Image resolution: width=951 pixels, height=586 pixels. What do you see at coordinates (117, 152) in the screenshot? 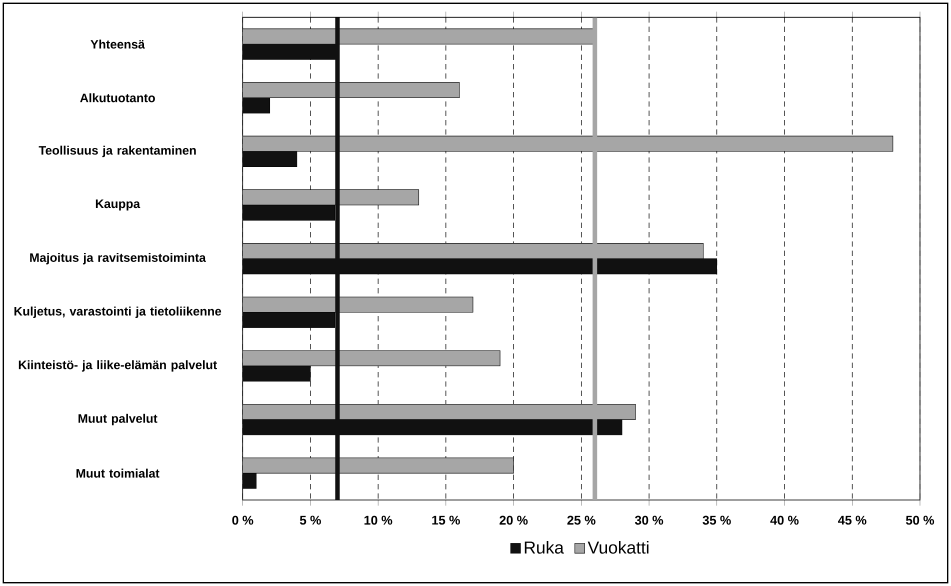
I see `y-tick-label: Teollisuus ja rakentaminen` at bounding box center [117, 152].